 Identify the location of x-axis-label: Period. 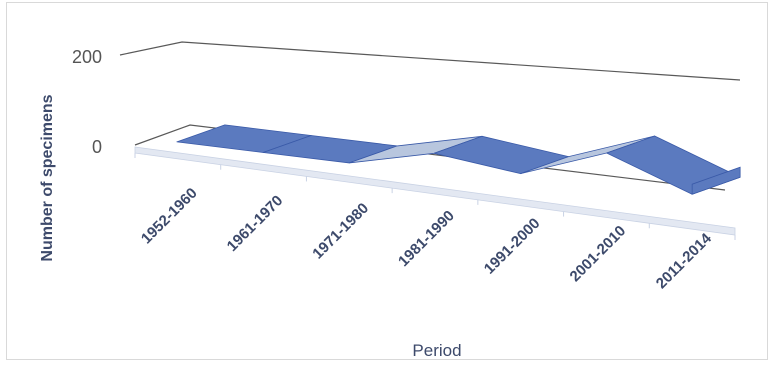
(436, 350).